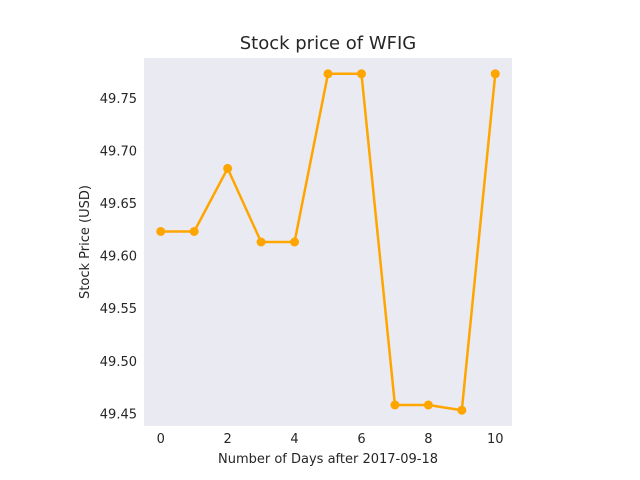  What do you see at coordinates (161, 439) in the screenshot?
I see `x-tick-label: 0` at bounding box center [161, 439].